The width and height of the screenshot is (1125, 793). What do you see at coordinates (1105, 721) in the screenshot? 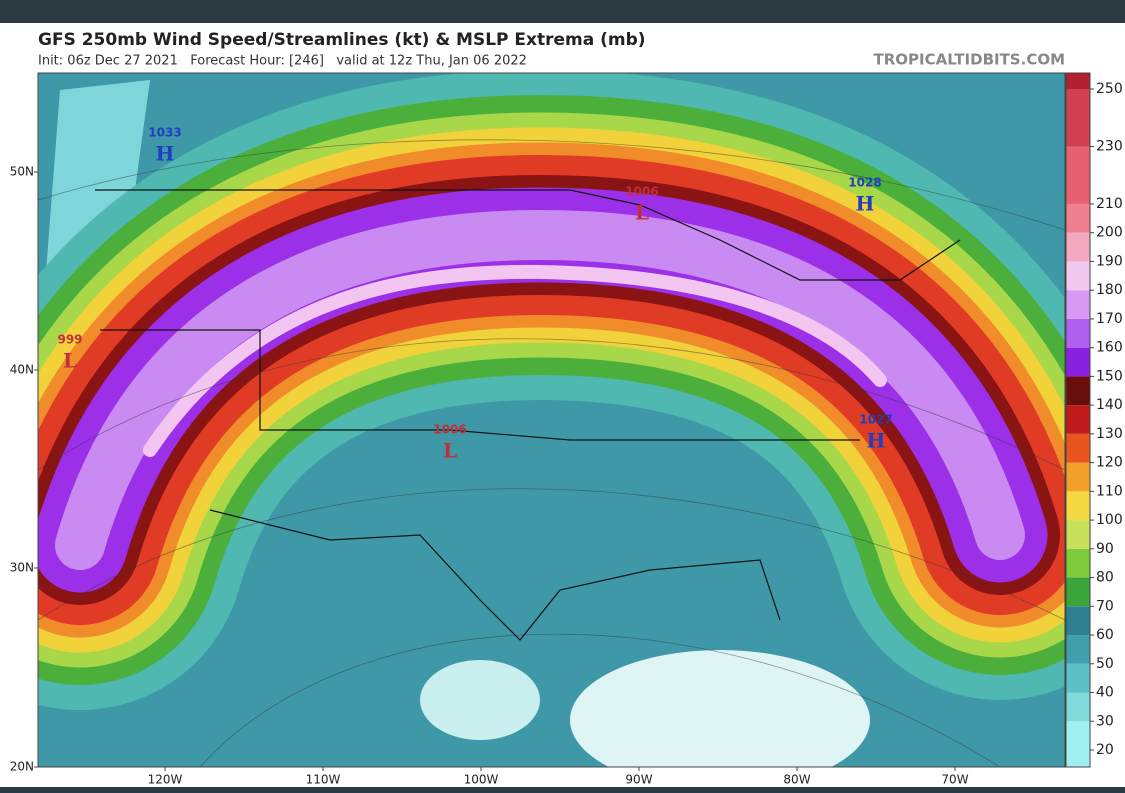
I see `colorbar-label: 30` at bounding box center [1105, 721].